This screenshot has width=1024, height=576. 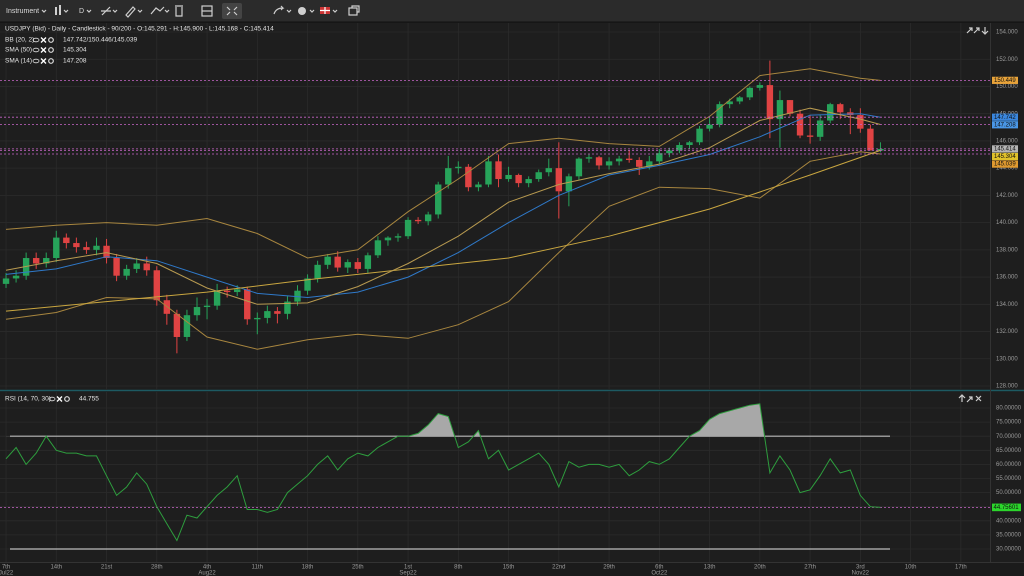 I want to click on y-tick-label: 134.000, so click(x=1007, y=305).